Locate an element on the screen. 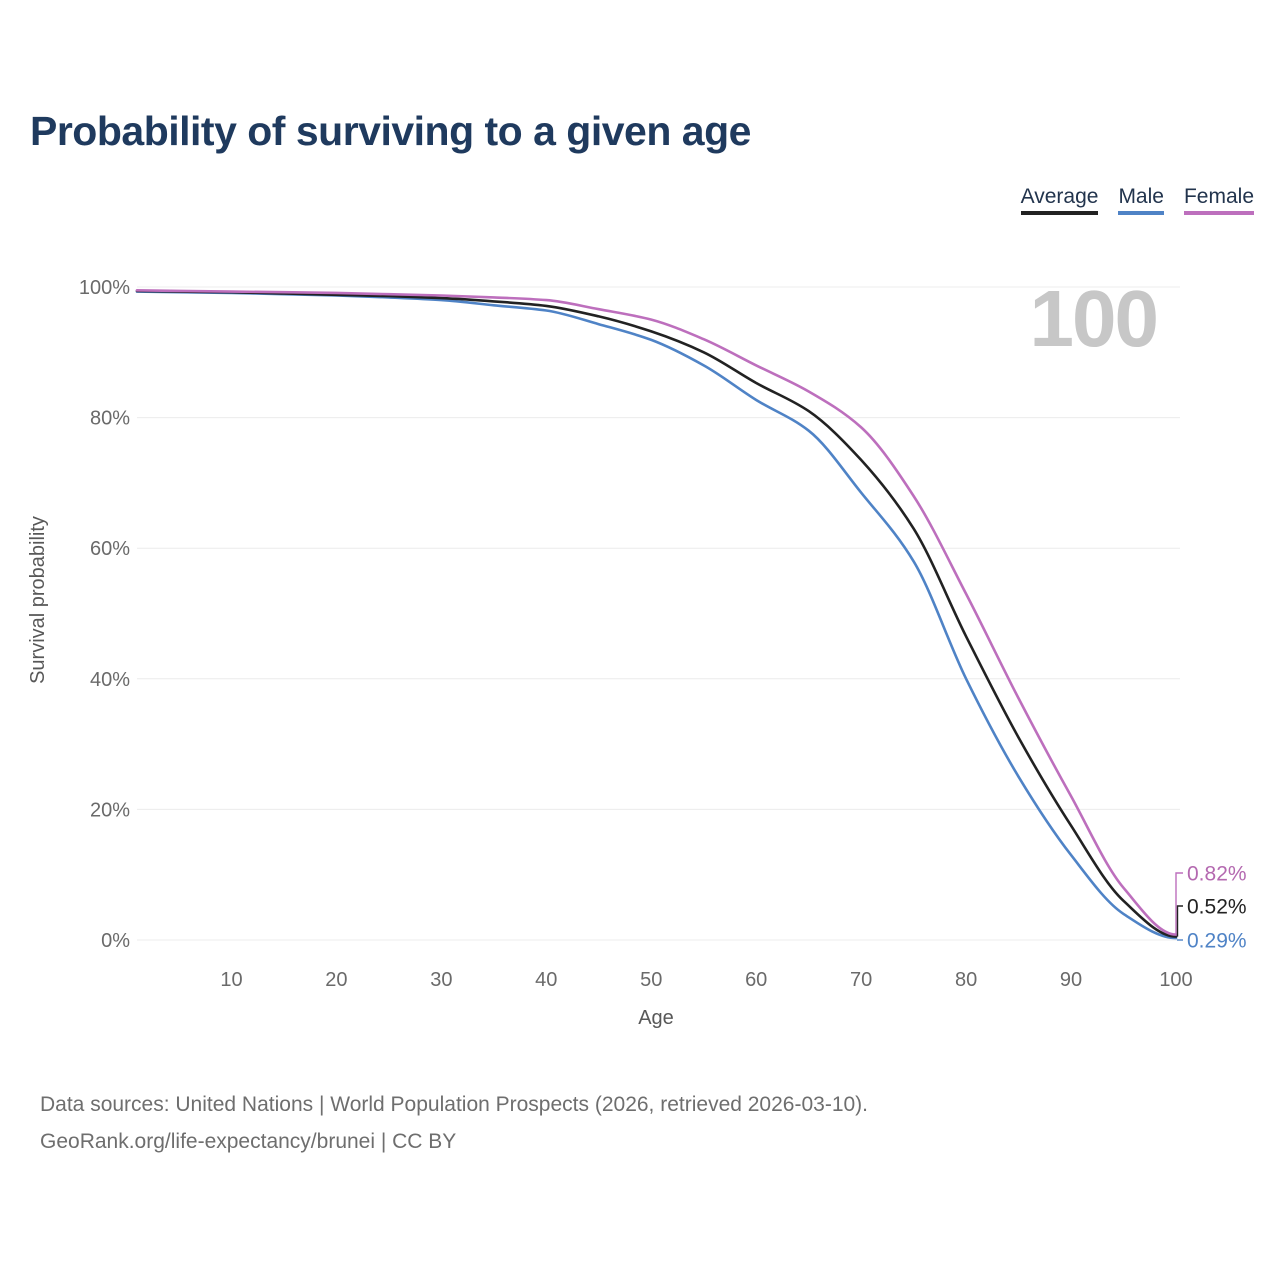 Image resolution: width=1280 pixels, height=1280 pixels. y-axis-title: Survival probability is located at coordinates (38, 600).